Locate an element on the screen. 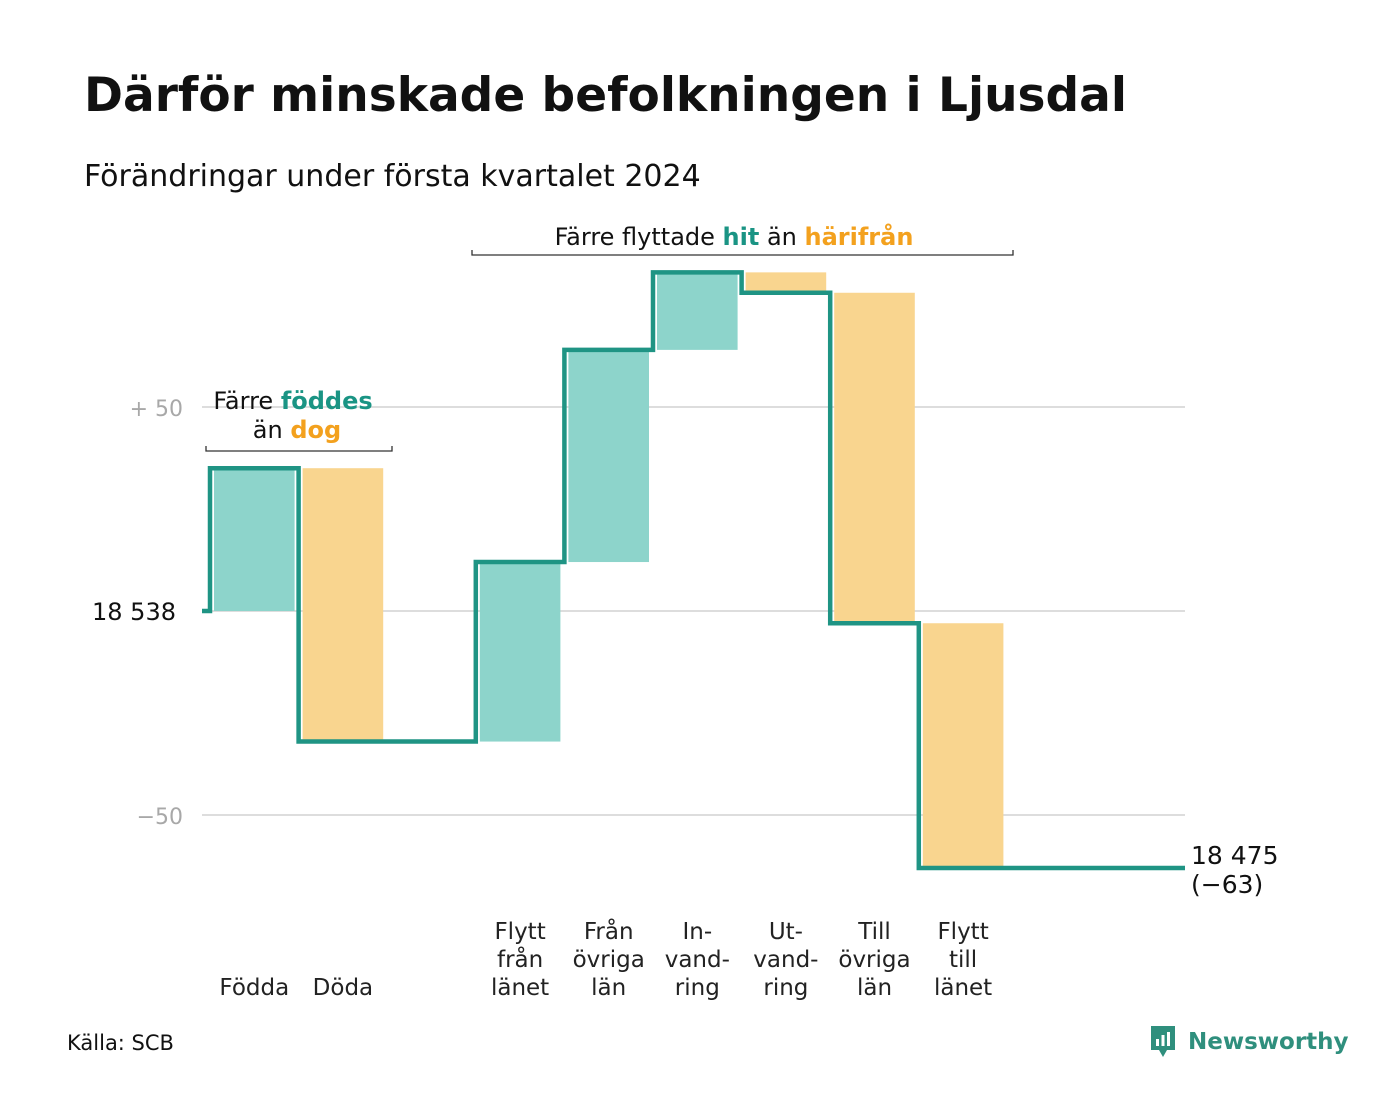  moves-bracket is located at coordinates (742, 253).